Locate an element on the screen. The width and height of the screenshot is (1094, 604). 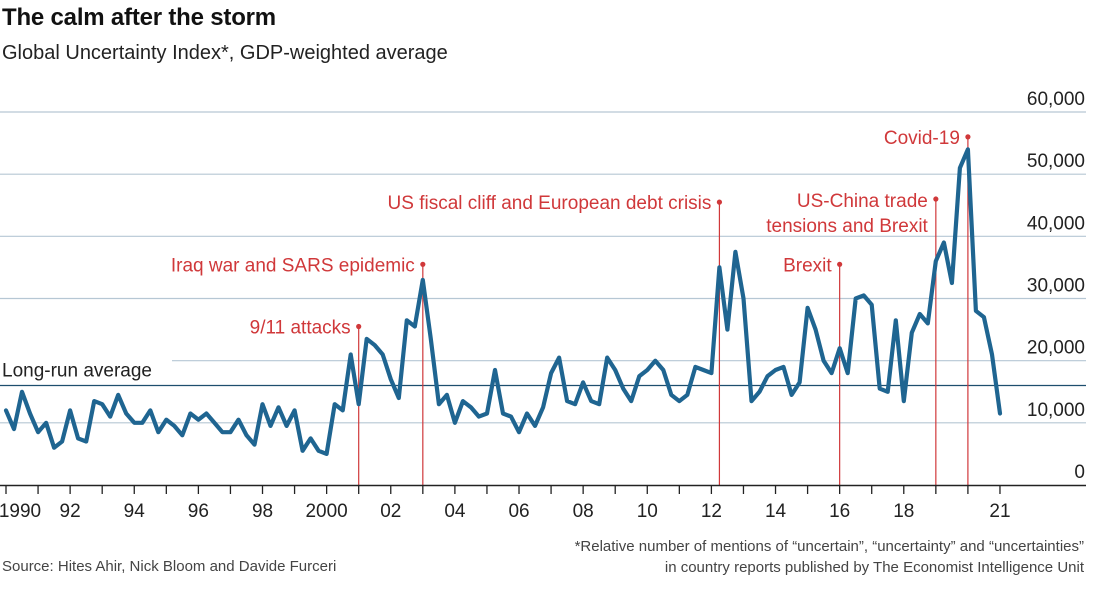
x-tick-label-08: 08 is located at coordinates (583, 511).